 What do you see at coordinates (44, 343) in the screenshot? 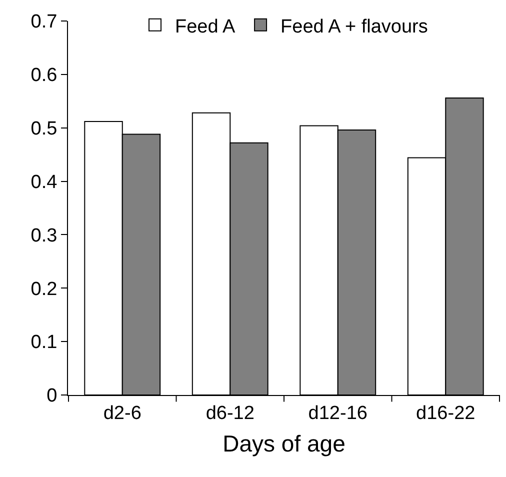
I see `y-tick-label: 0.1` at bounding box center [44, 343].